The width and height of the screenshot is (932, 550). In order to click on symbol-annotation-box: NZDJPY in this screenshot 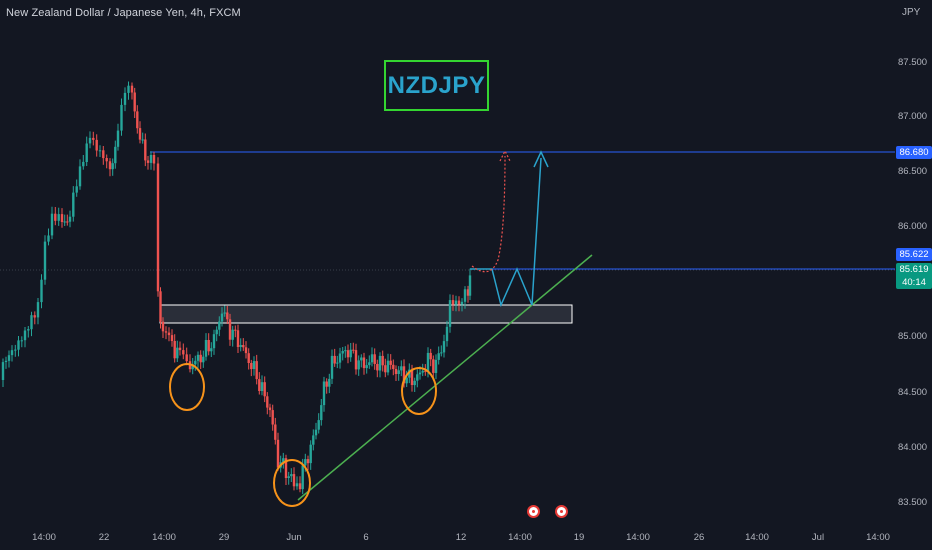, I will do `click(436, 85)`.